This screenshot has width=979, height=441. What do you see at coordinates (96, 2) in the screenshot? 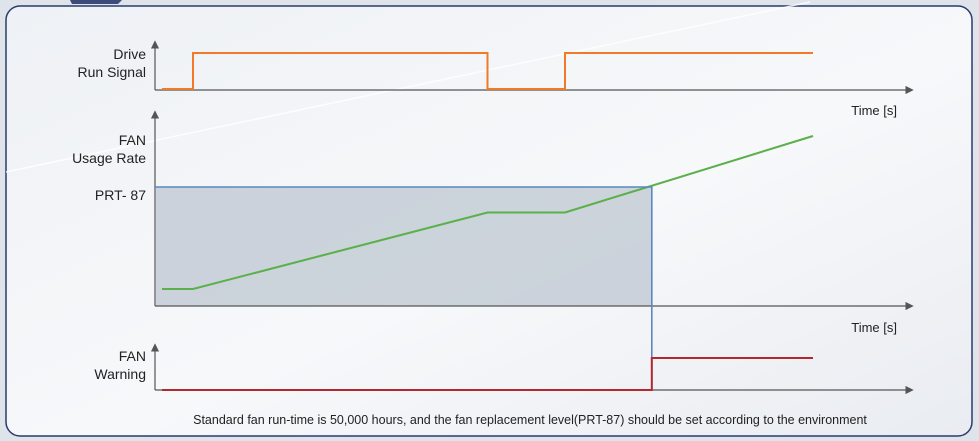
I see `header-tab-fragment` at bounding box center [96, 2].